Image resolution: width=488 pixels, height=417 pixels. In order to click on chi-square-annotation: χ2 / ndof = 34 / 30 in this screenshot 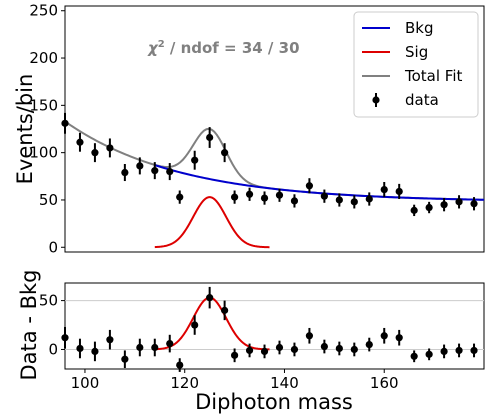, I will do `click(223, 48)`.